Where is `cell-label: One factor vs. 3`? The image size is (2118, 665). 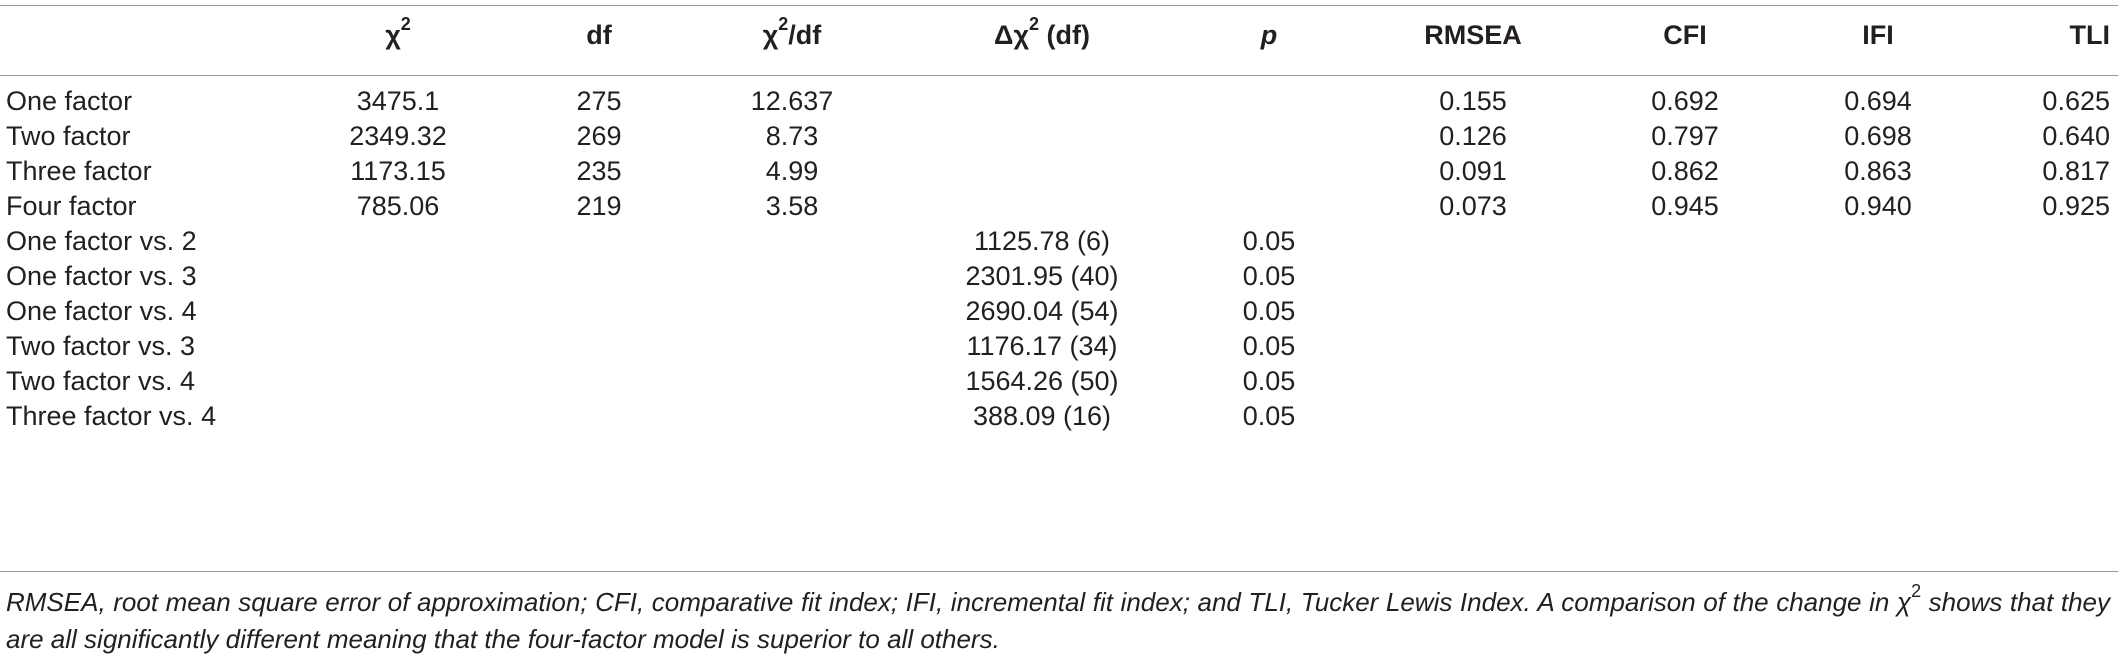
cell-label: One factor vs. 3 is located at coordinates (101, 276).